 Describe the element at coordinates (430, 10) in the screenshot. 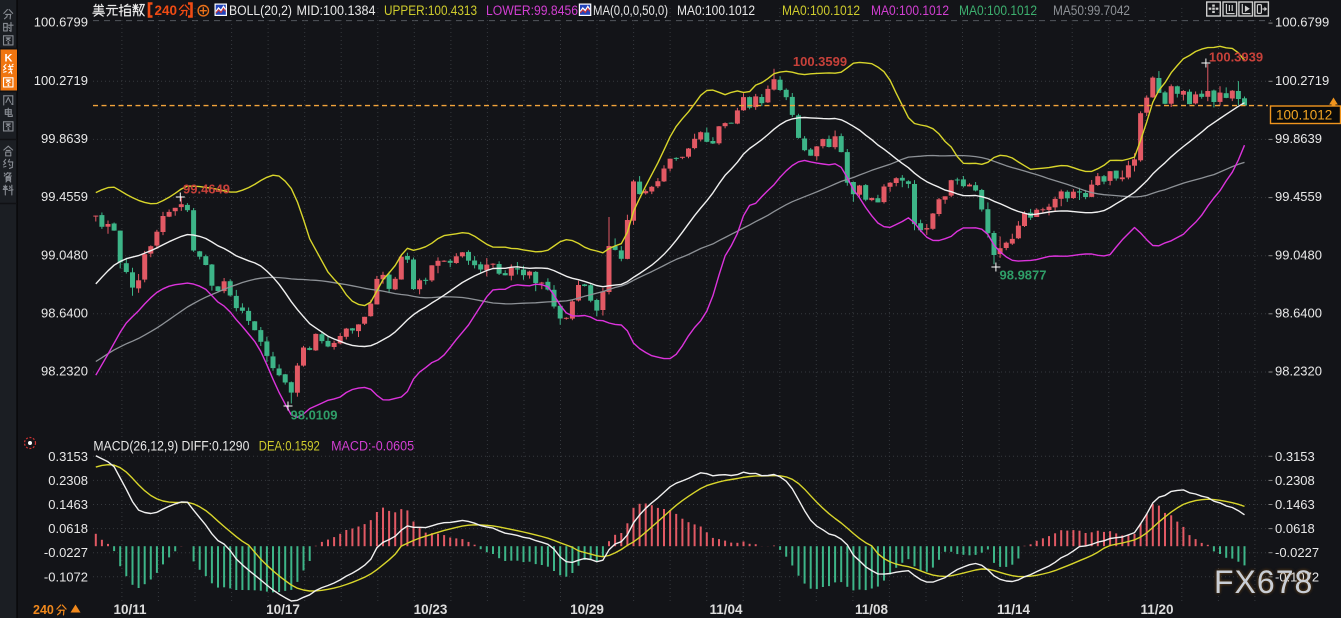

I see `svg-text: UPPER:100.4313` at that location.